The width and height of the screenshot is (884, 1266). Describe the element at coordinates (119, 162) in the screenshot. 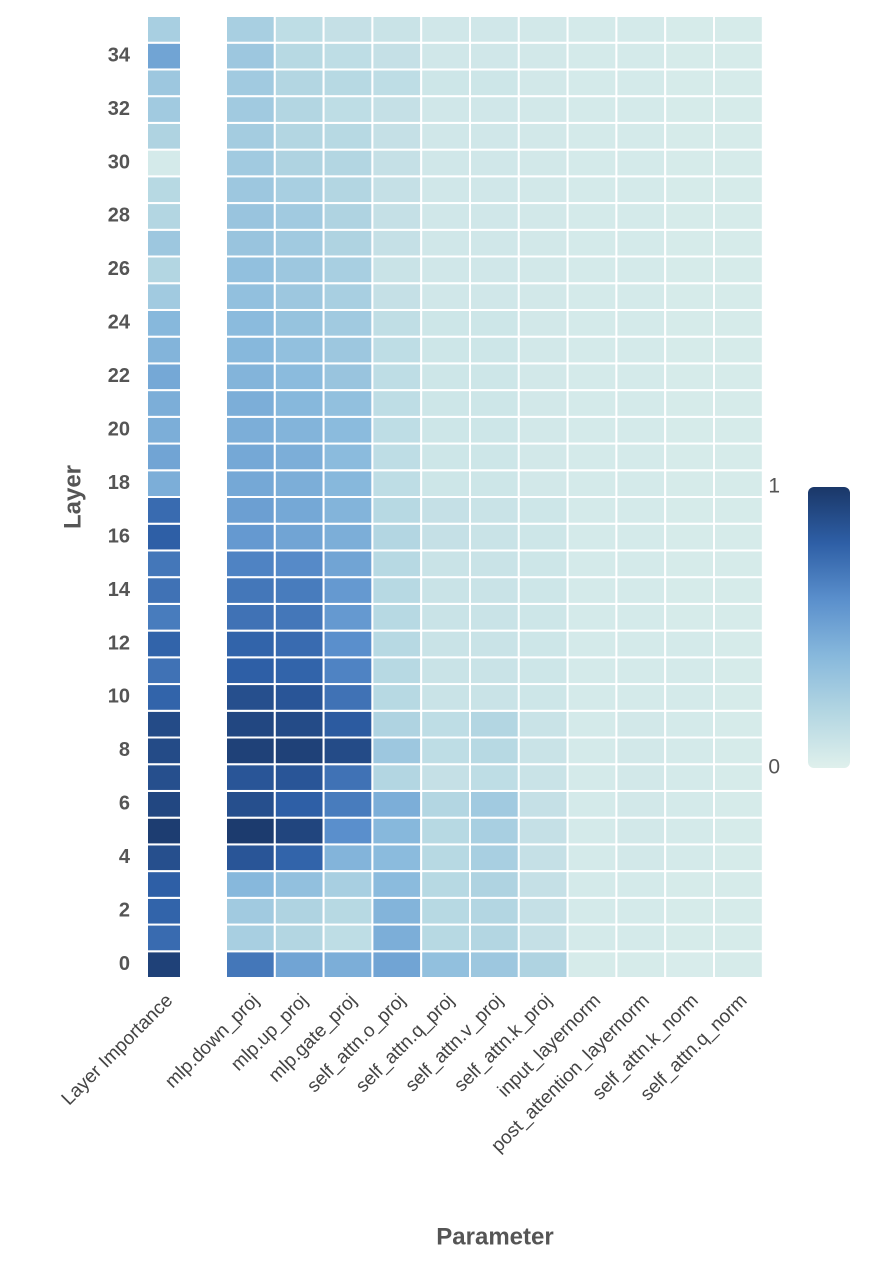

I see `y-tick-label: 30` at that location.